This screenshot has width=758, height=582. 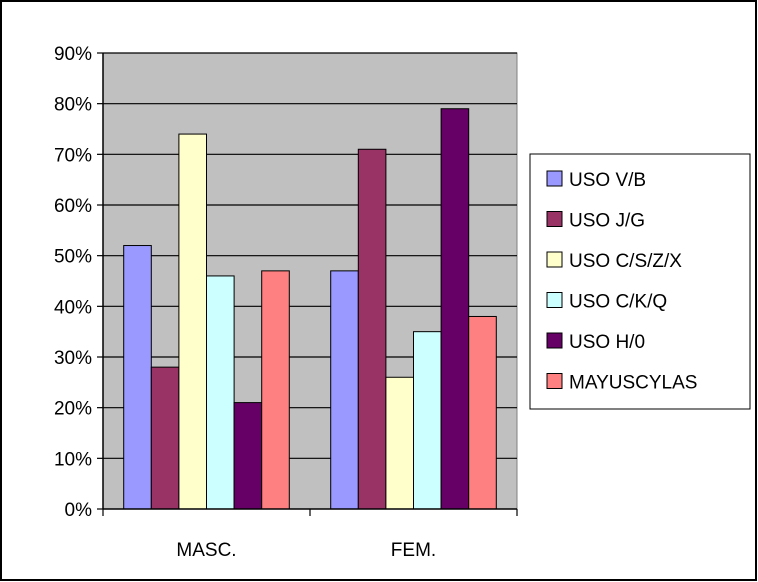 What do you see at coordinates (625, 261) in the screenshot?
I see `legend-label: USO C/S/Z/X` at bounding box center [625, 261].